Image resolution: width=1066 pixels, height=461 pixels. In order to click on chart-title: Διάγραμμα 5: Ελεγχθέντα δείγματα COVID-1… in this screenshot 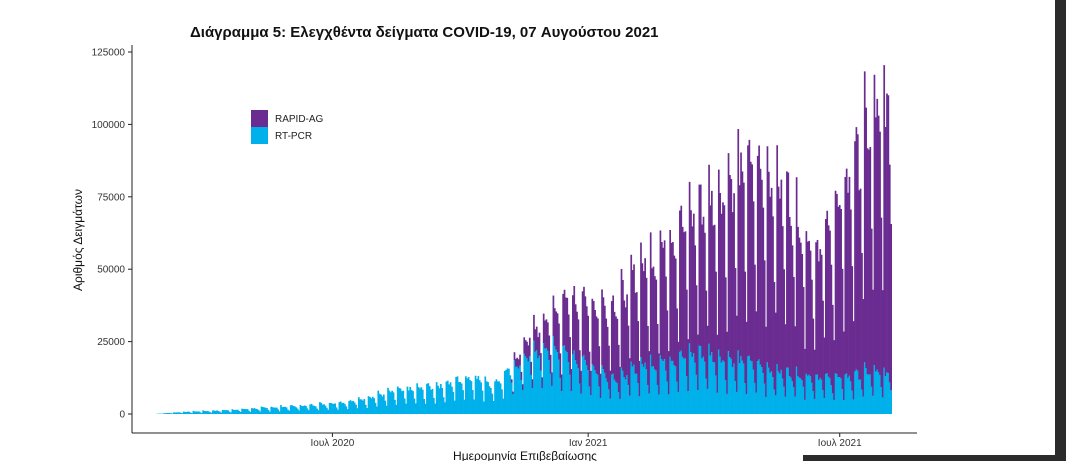, I will do `click(424, 32)`.